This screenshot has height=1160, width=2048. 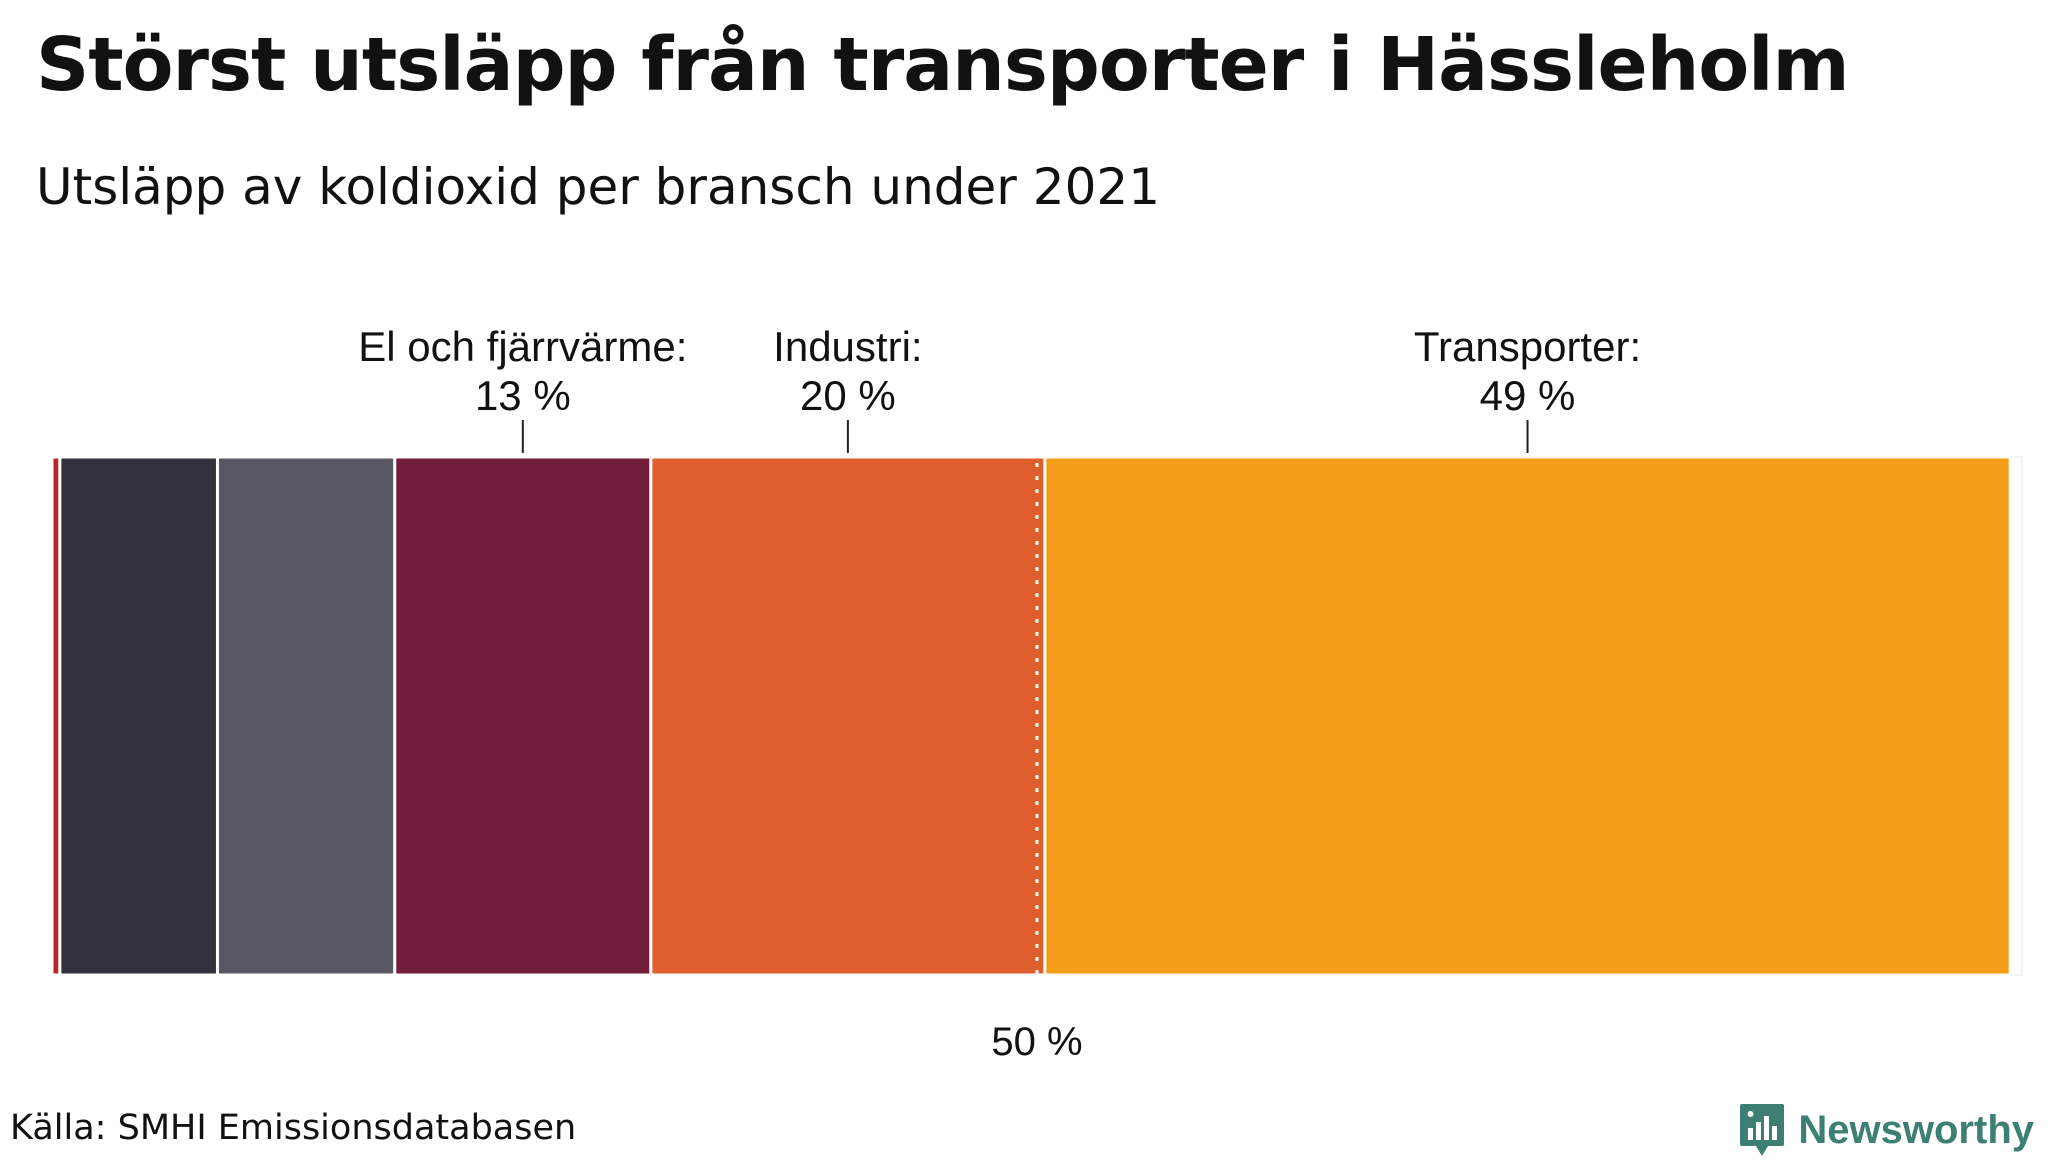 What do you see at coordinates (1762, 1130) in the screenshot?
I see `newsworthy-logo-icon` at bounding box center [1762, 1130].